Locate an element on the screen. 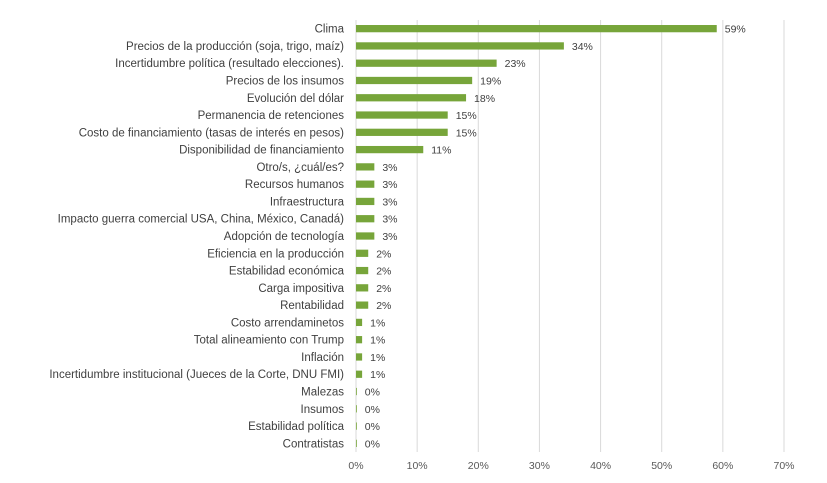  x-axis-ticks: 0% 10% 20% 30% 40% 50% 60% 70% is located at coordinates (571, 466).